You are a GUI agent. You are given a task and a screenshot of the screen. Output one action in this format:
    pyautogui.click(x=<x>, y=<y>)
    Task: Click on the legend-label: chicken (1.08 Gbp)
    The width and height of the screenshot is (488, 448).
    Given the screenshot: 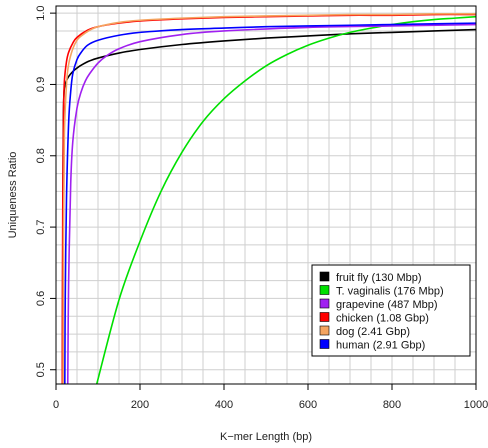 What is the action you would take?
    pyautogui.click(x=382, y=319)
    